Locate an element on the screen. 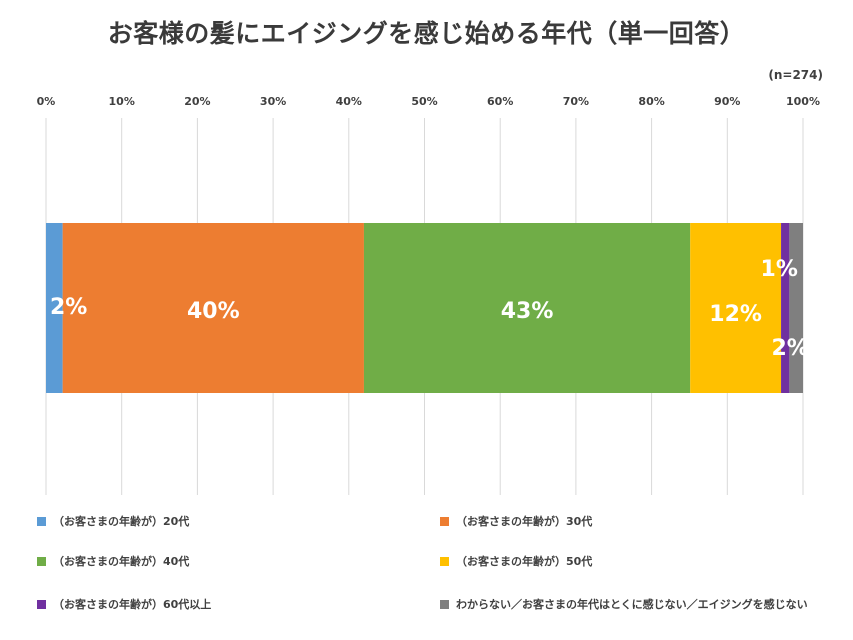  x-tick-label: 50% is located at coordinates (424, 101).